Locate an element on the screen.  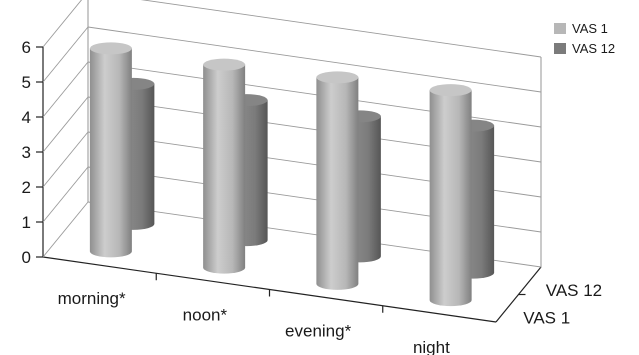
category-label: morning* is located at coordinates (92, 298).